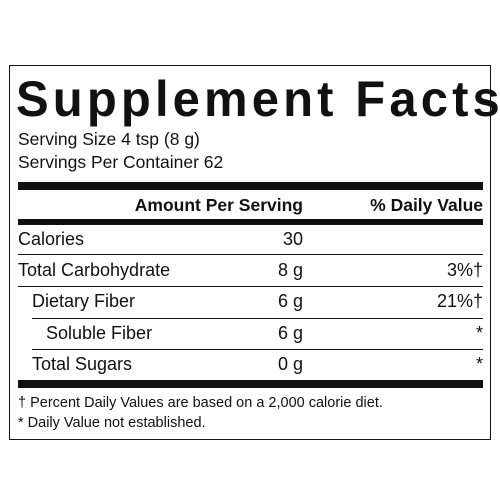 This screenshot has height=500, width=500. I want to click on row-name: Calories, so click(51, 239).